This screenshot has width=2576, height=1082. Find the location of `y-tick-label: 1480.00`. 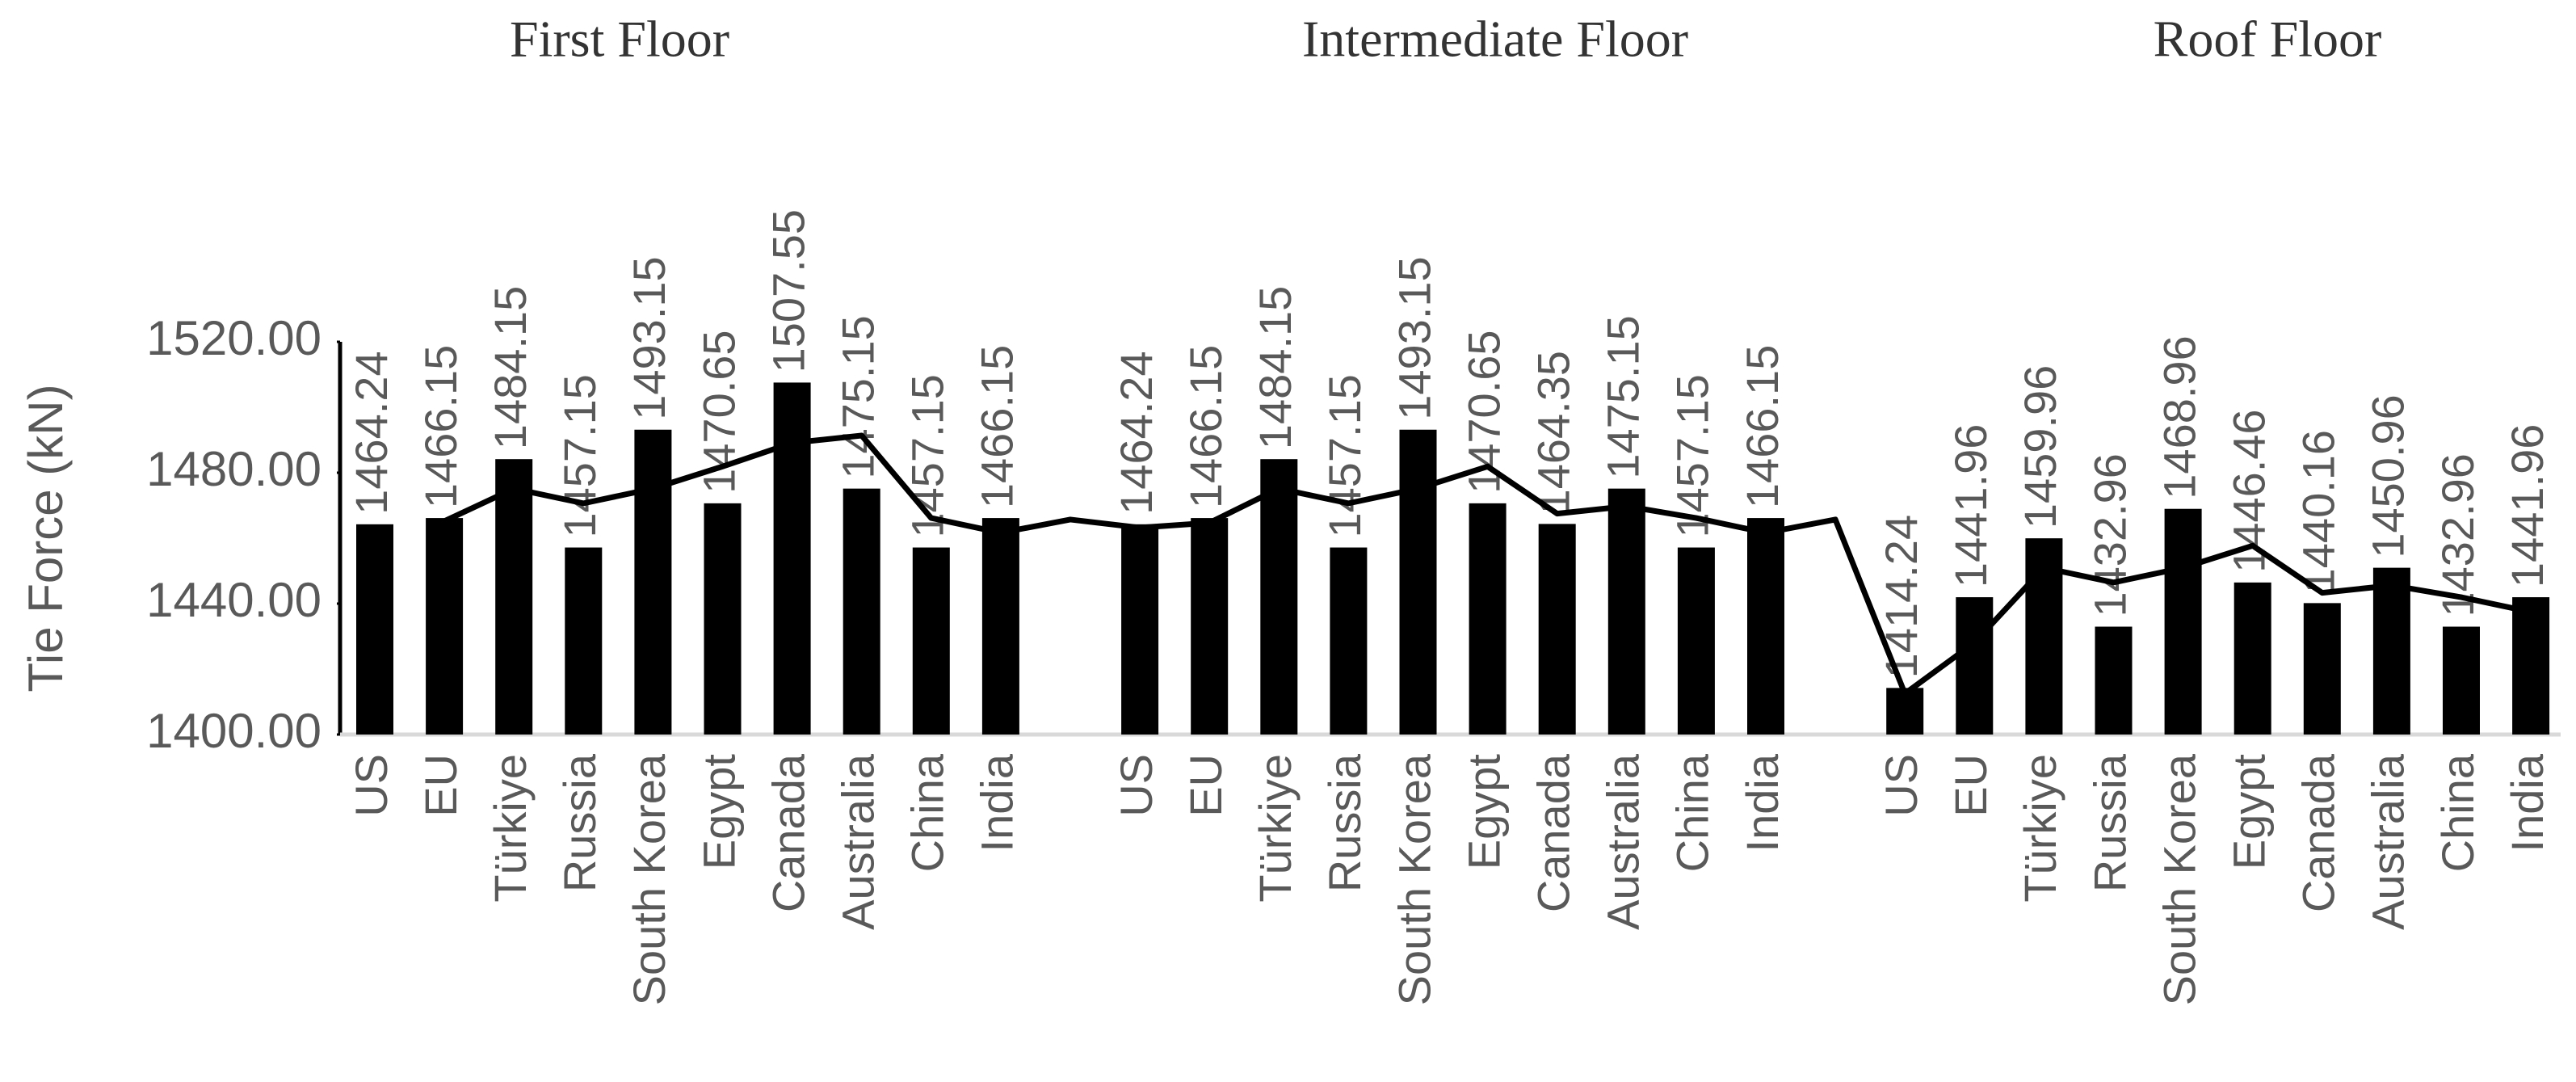

y-tick-label: 1480.00 is located at coordinates (234, 469).